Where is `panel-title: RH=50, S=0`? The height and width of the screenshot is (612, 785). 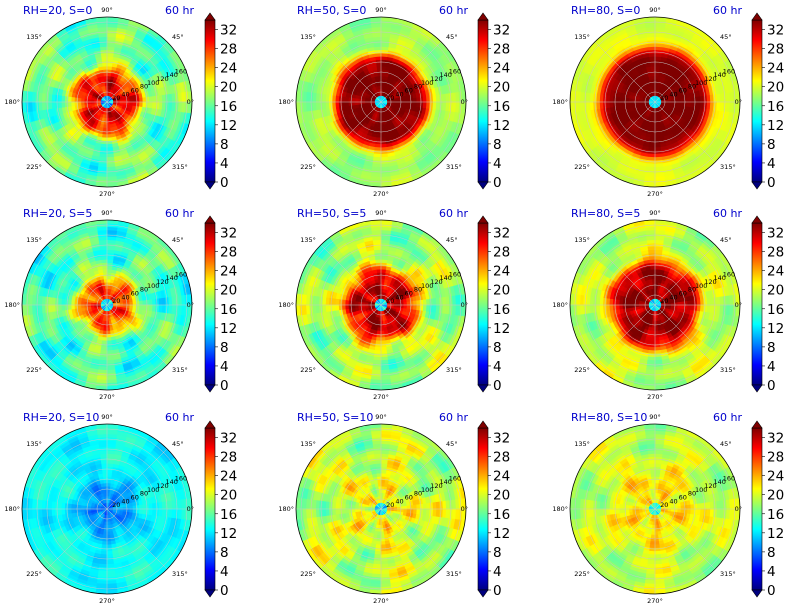 panel-title: RH=50, S=0 is located at coordinates (331, 10).